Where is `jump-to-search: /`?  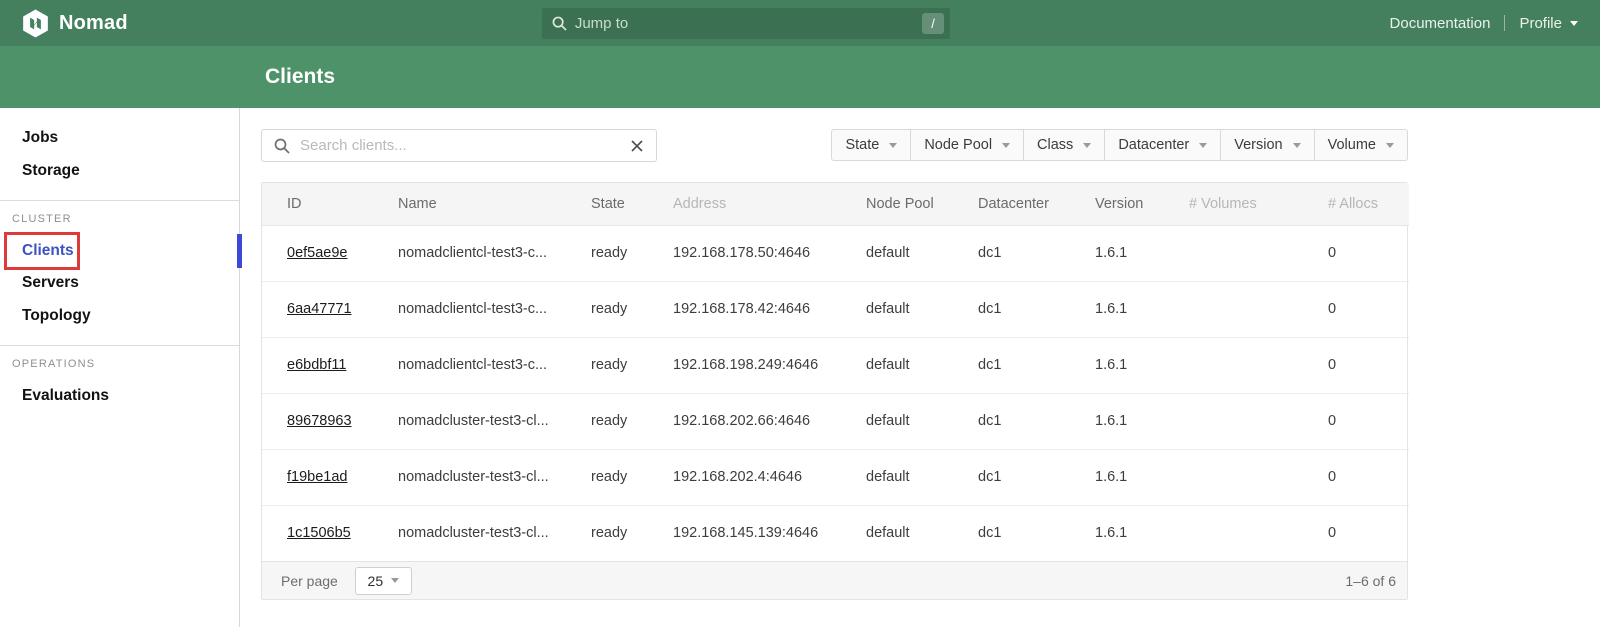 jump-to-search: / is located at coordinates (745, 23).